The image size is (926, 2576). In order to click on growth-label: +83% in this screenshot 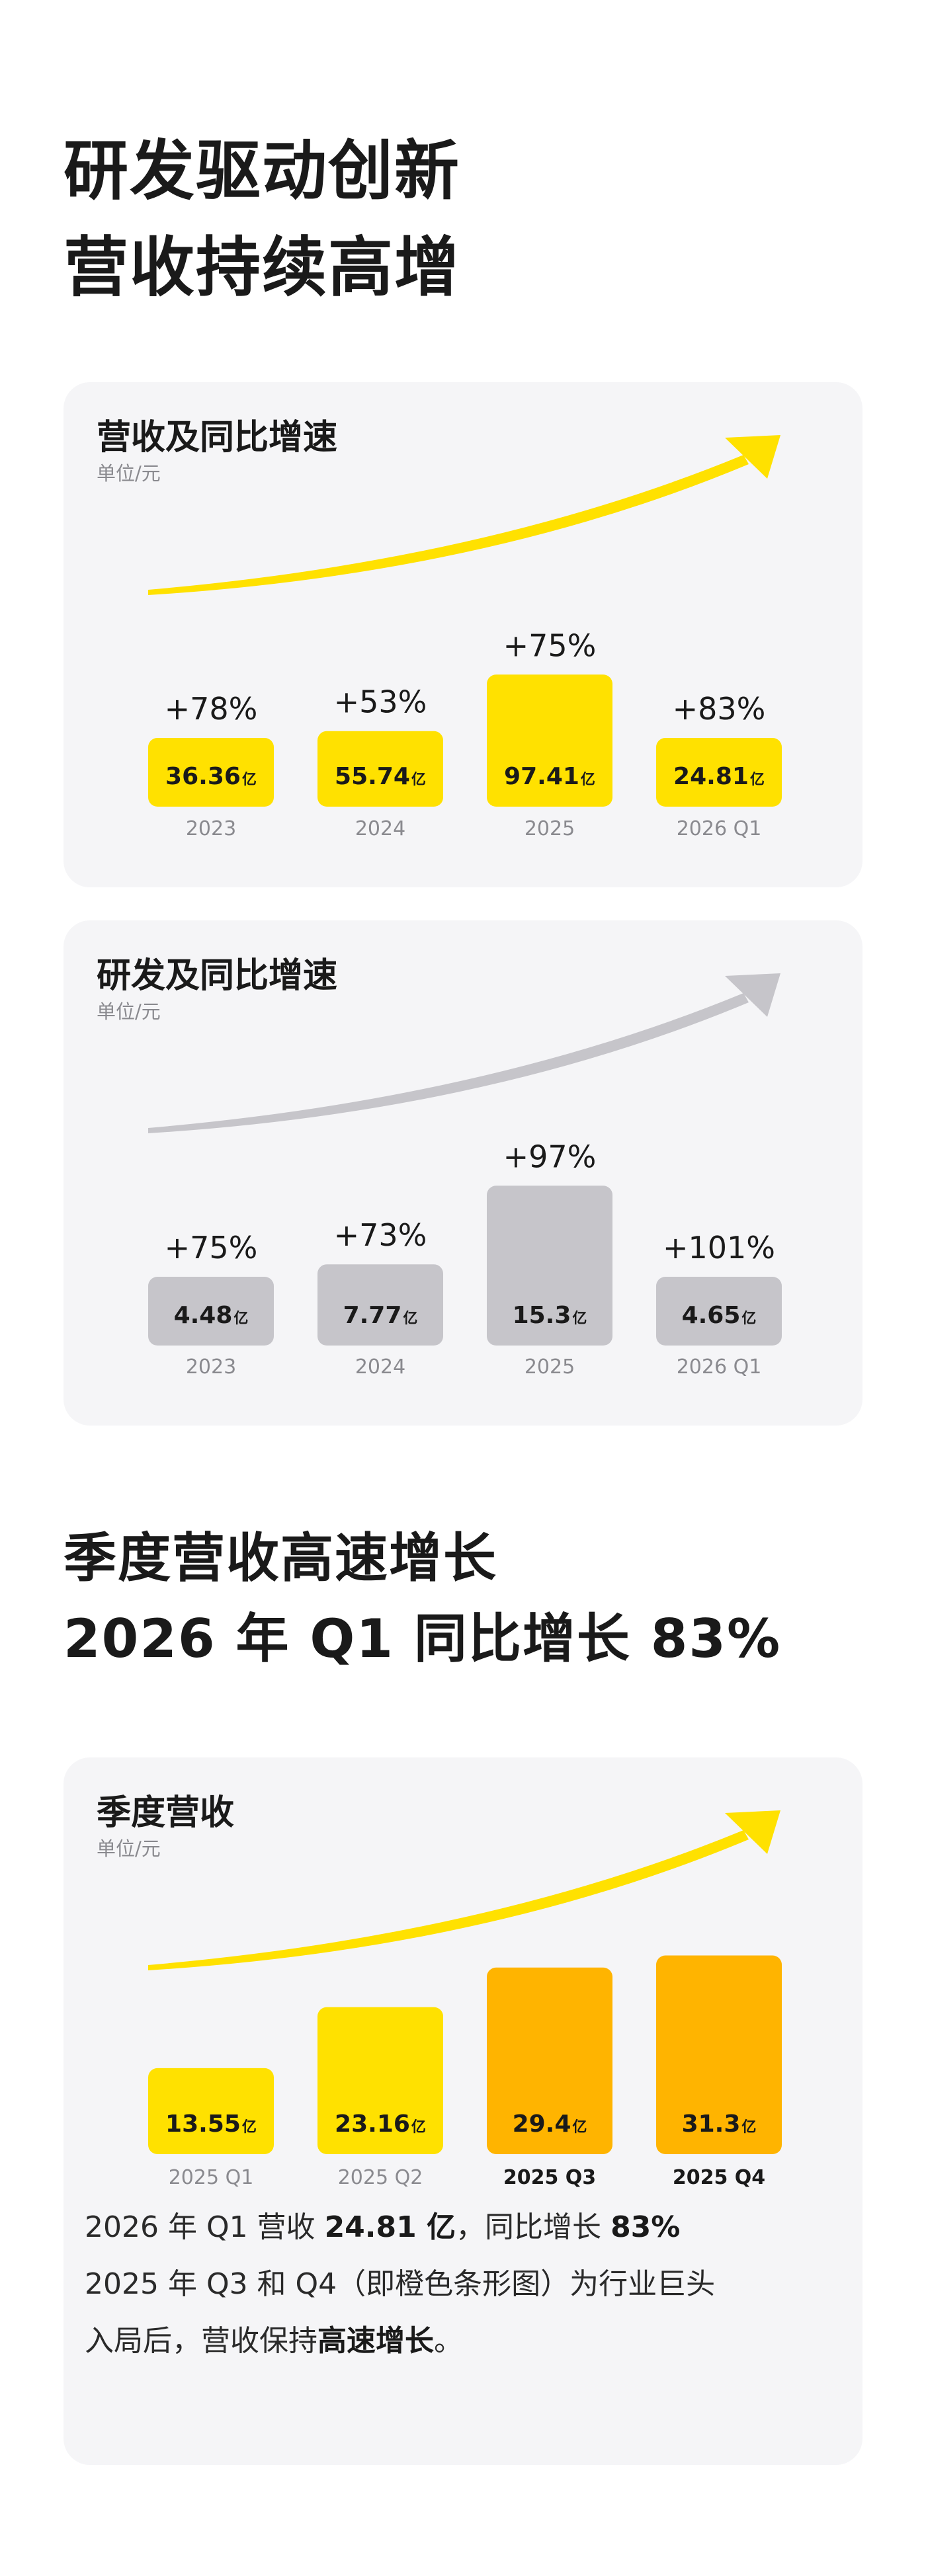, I will do `click(720, 709)`.